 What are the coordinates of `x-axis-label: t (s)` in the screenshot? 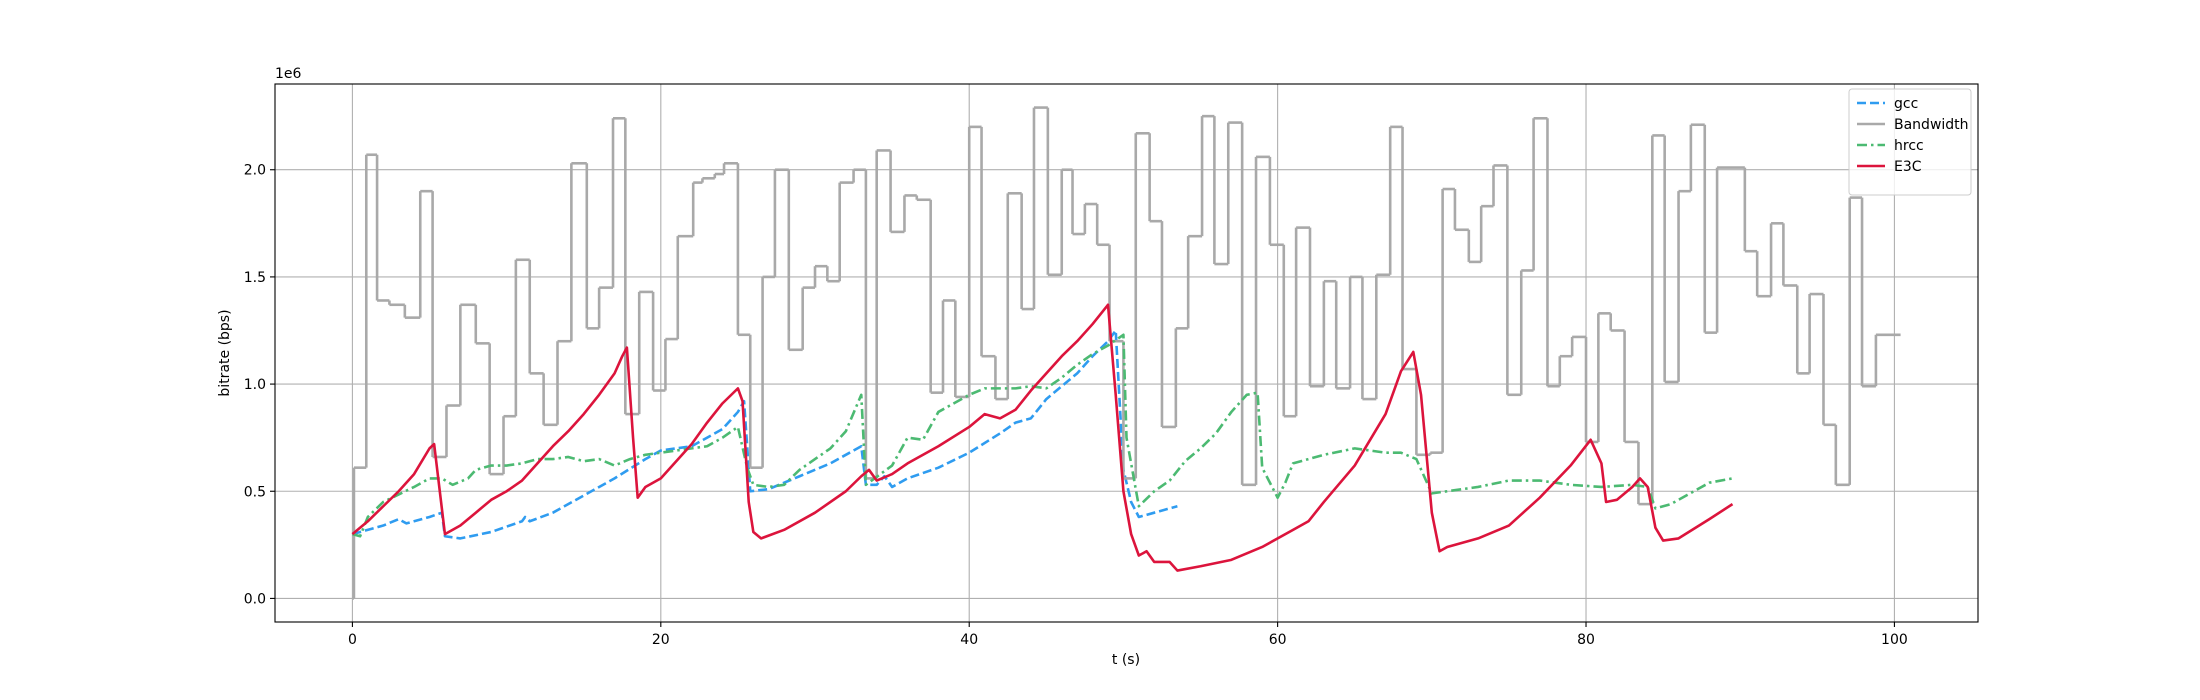 It's located at (1126, 660).